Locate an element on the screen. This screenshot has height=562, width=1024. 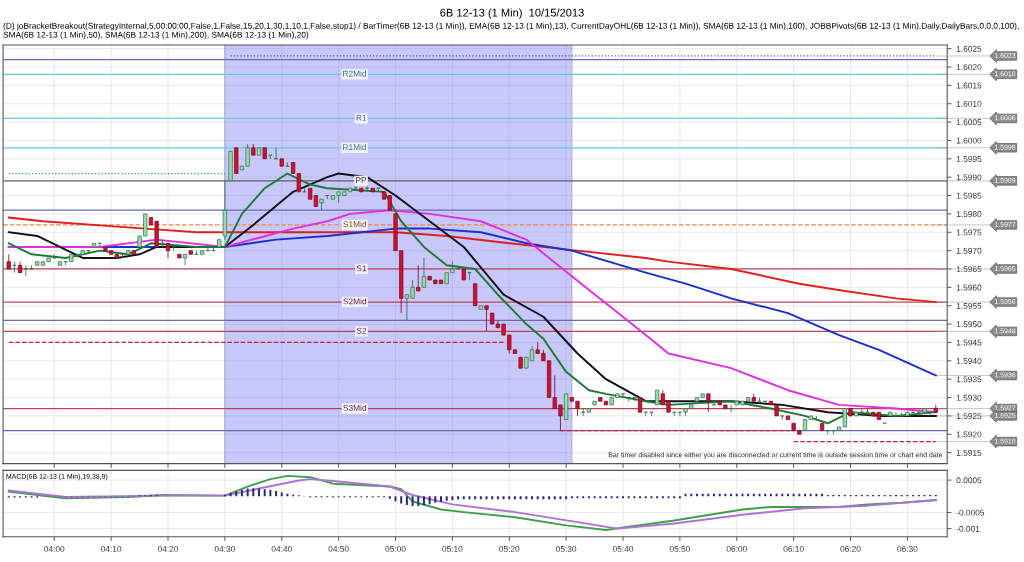
y-tick-label: 1.6000 is located at coordinates (969, 140).